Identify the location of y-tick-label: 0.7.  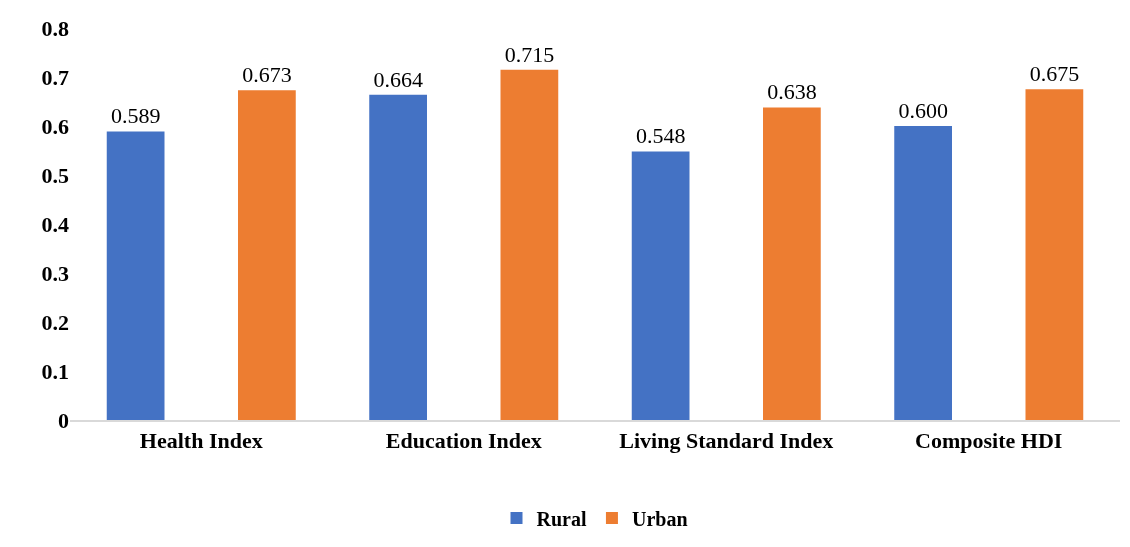
(55, 77).